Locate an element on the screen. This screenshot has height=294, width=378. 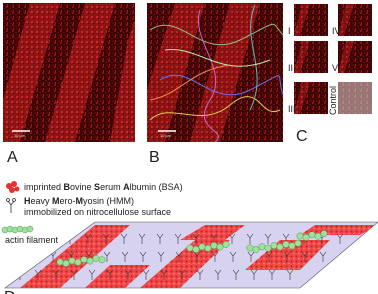
image-label: V is located at coordinates (335, 68).